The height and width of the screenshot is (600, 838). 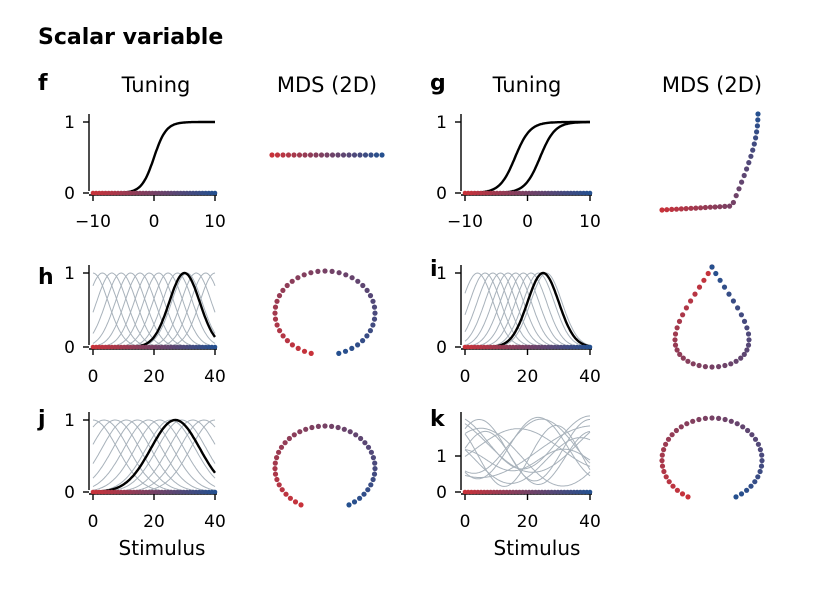 I want to click on tuning-curve-j, so click(x=154, y=456).